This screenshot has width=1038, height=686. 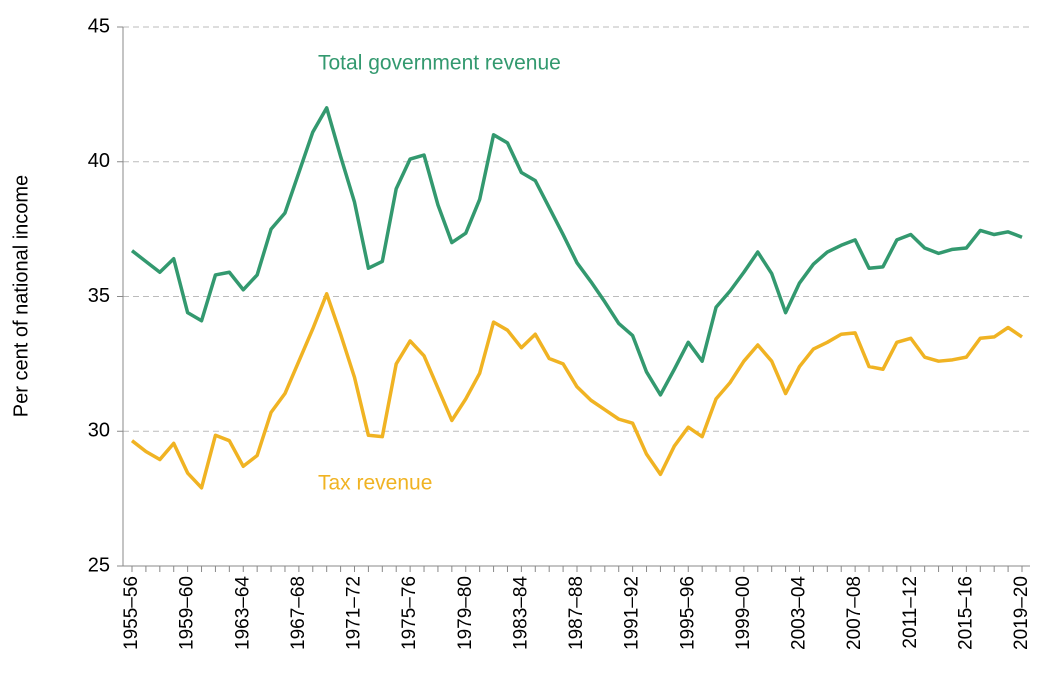 I want to click on x-tick-label: 2003–04, so click(x=799, y=613).